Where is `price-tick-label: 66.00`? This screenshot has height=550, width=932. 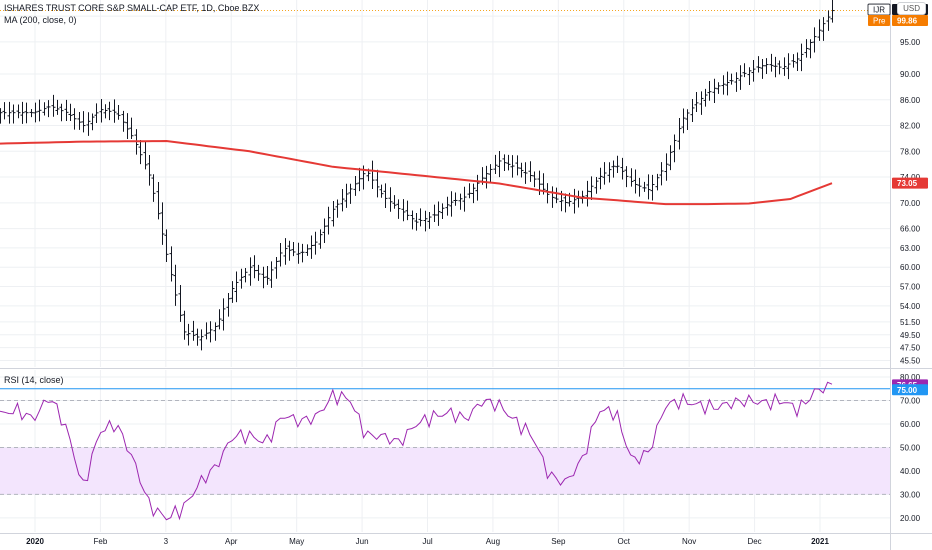
price-tick-label: 66.00 is located at coordinates (910, 229).